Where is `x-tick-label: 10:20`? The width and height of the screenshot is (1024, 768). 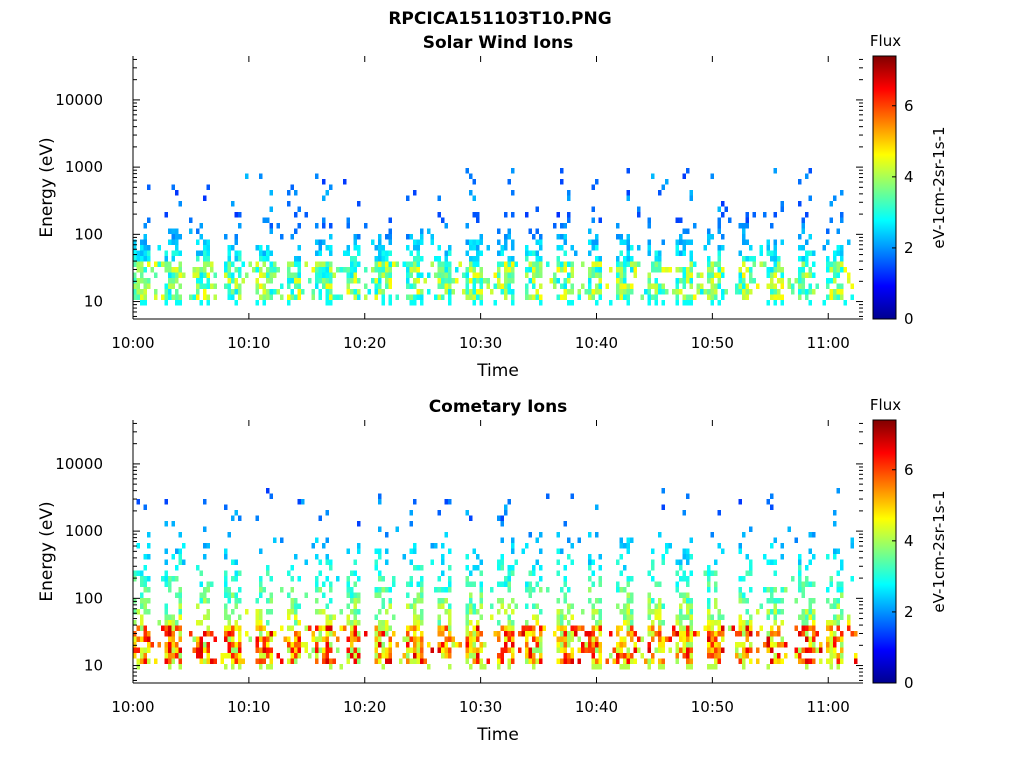
x-tick-label: 10:20 is located at coordinates (364, 343).